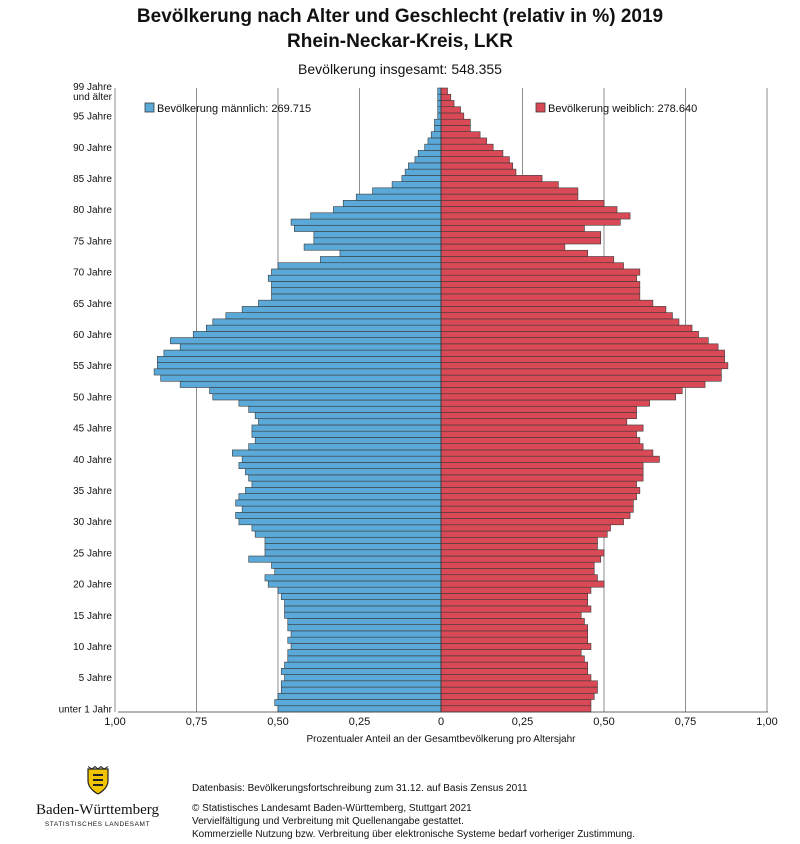  I want to click on x-axis-labels: 1,00 0,75 0,50 0,25 0 0,25 0,50 0,75 1,00, so click(440, 722).